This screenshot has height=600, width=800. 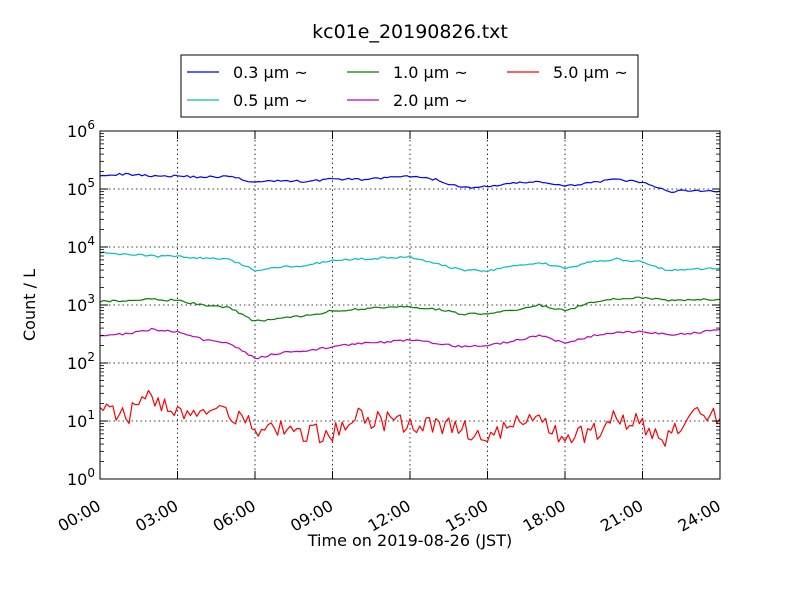 I want to click on legend-label: 0.3 μm ~, so click(x=270, y=72).